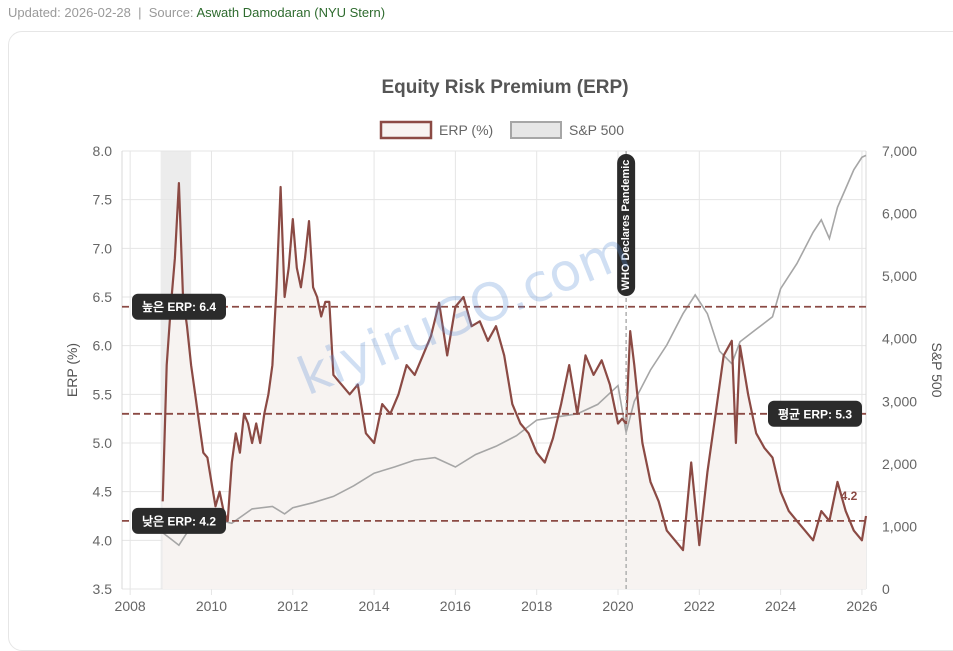 This screenshot has width=953, height=651. Describe the element at coordinates (886, 589) in the screenshot. I see `y2-tick-label: 0` at that location.